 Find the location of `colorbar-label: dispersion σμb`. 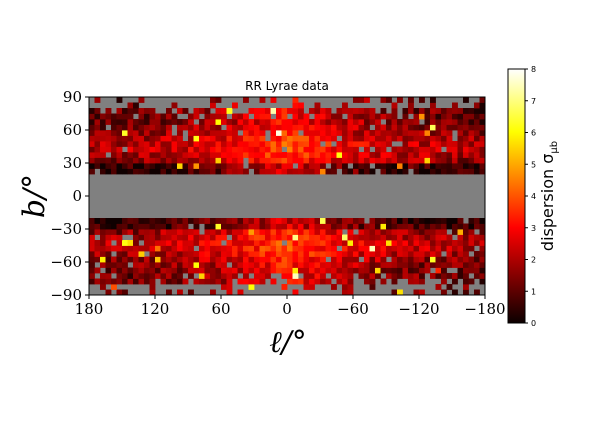

colorbar-label: dispersion σμb is located at coordinates (549, 196).